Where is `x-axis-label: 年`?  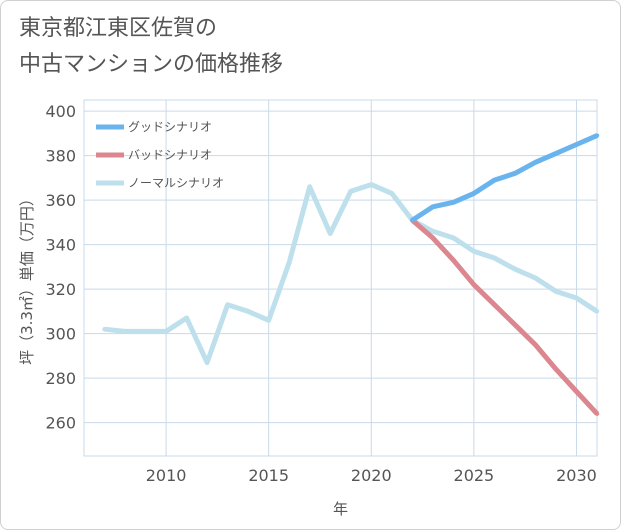 x-axis-label: 年 is located at coordinates (340, 509).